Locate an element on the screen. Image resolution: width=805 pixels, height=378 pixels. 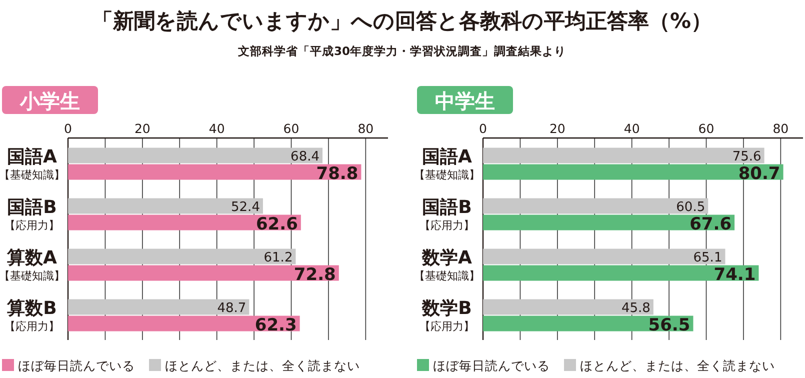
y-tick-label: 算数A 【基礎知識】 is located at coordinates (32, 264).